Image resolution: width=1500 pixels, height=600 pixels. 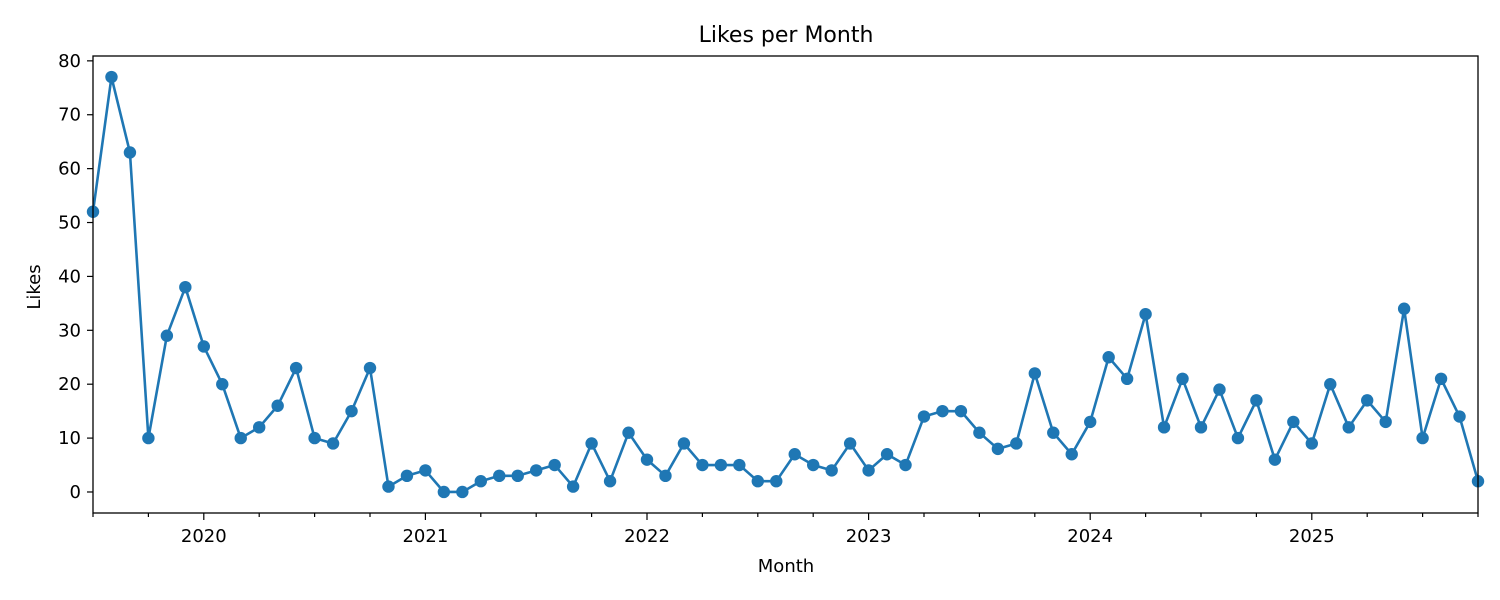 I want to click on y-tick-label: 80, so click(x=69, y=61).